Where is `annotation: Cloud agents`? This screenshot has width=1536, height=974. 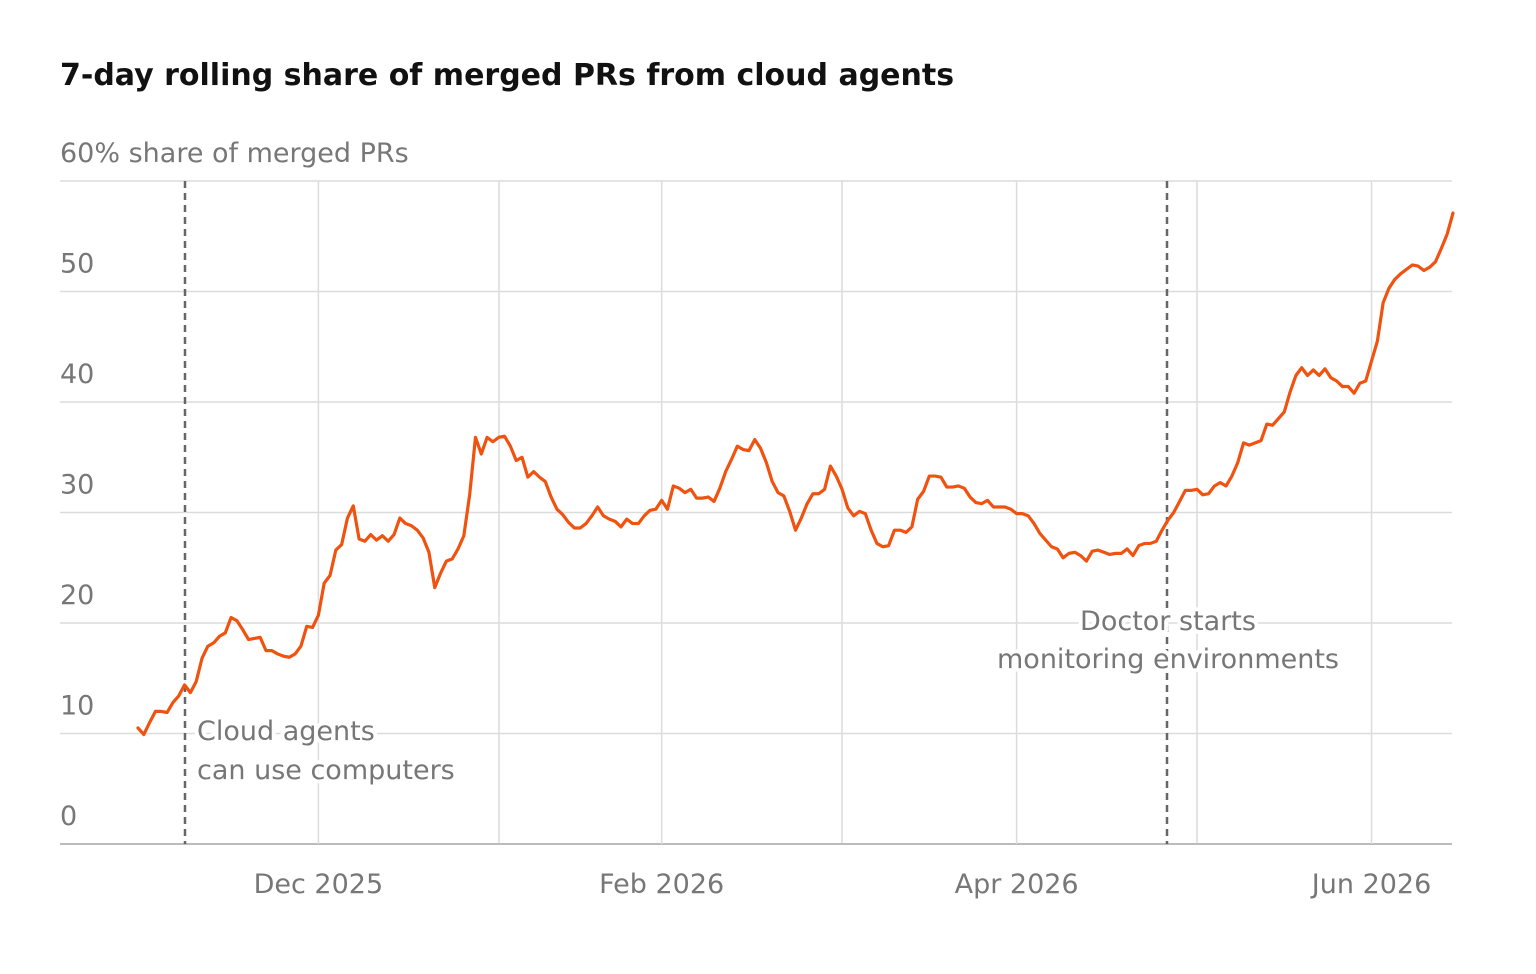
annotation: Cloud agents is located at coordinates (286, 731).